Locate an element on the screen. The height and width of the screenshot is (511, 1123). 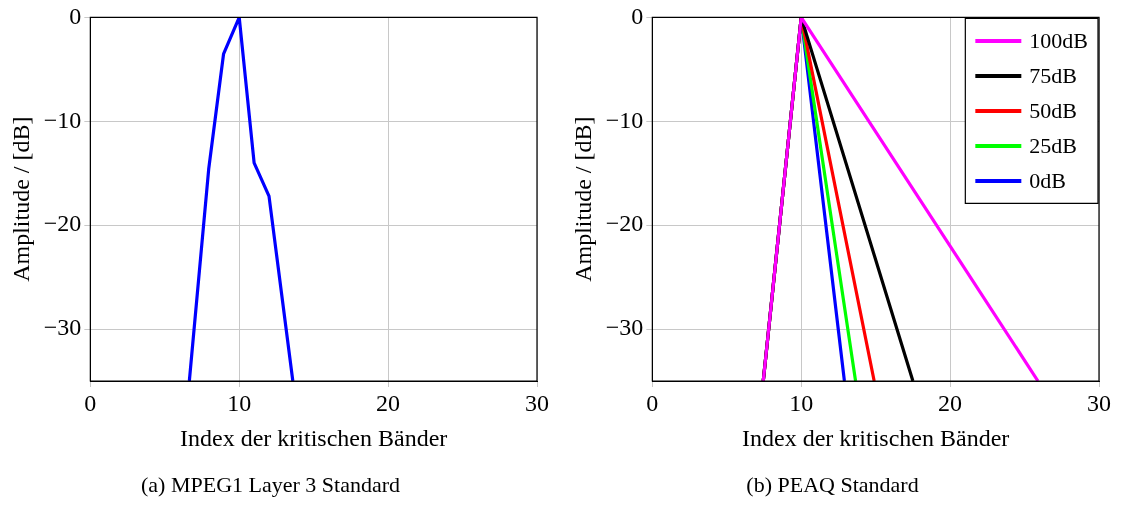
legend-label: 50dB is located at coordinates (1053, 110).